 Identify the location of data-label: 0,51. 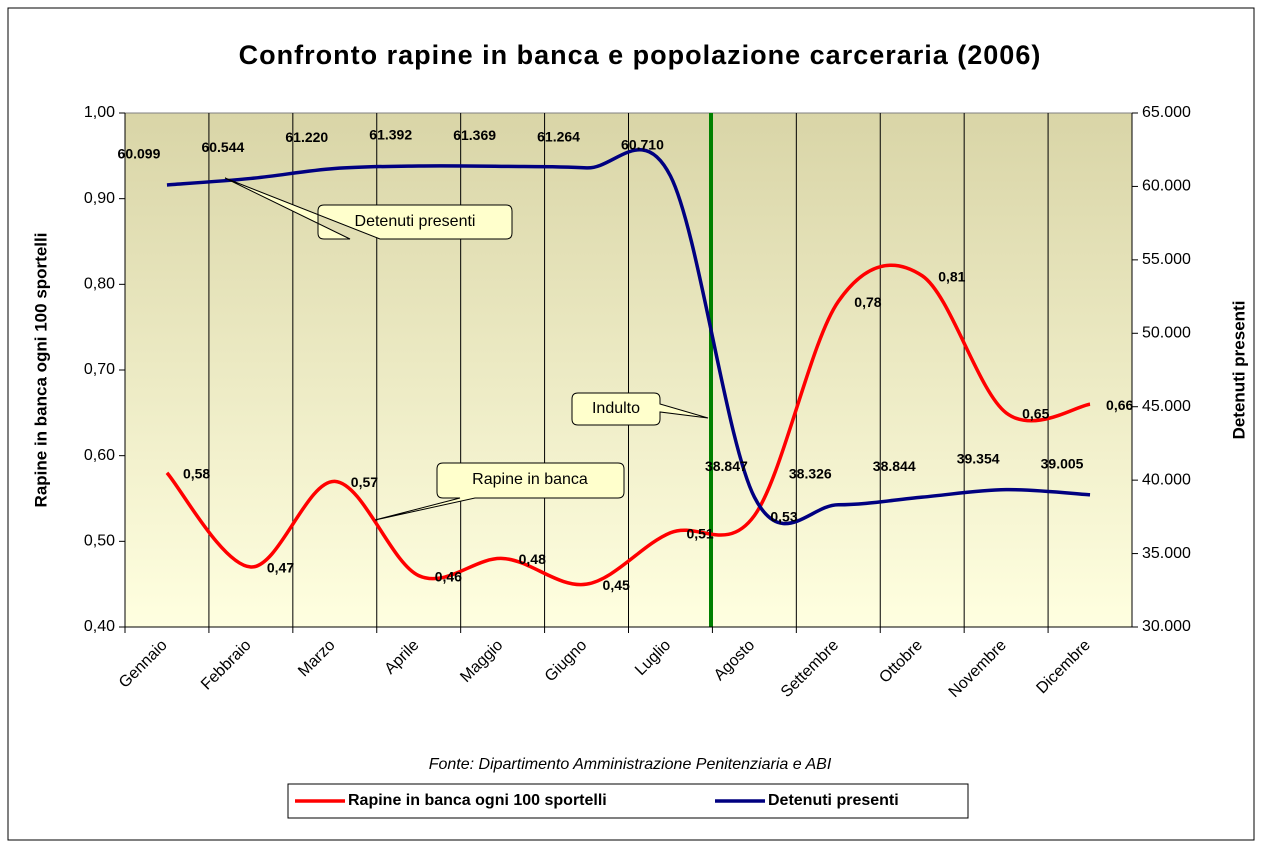
(699, 533).